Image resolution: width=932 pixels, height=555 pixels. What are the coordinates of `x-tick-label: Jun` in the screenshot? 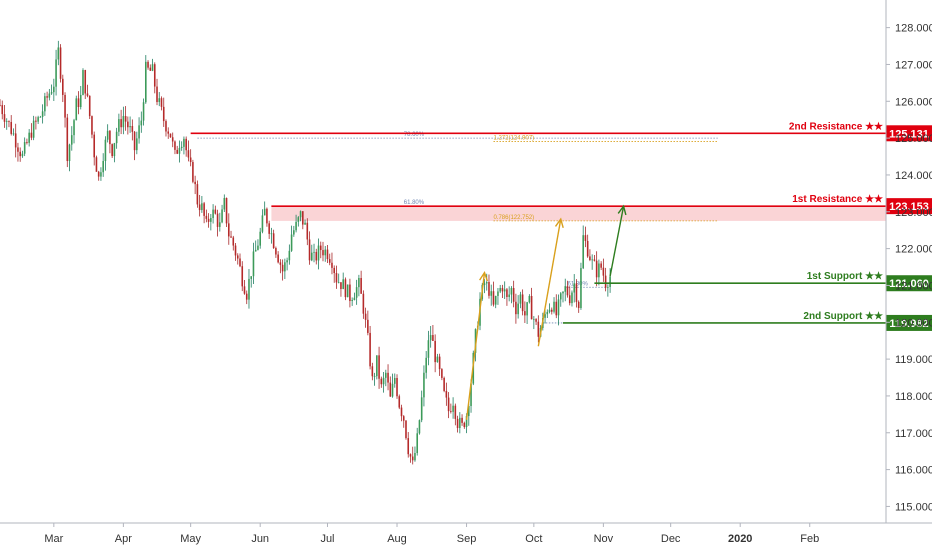 It's located at (260, 539).